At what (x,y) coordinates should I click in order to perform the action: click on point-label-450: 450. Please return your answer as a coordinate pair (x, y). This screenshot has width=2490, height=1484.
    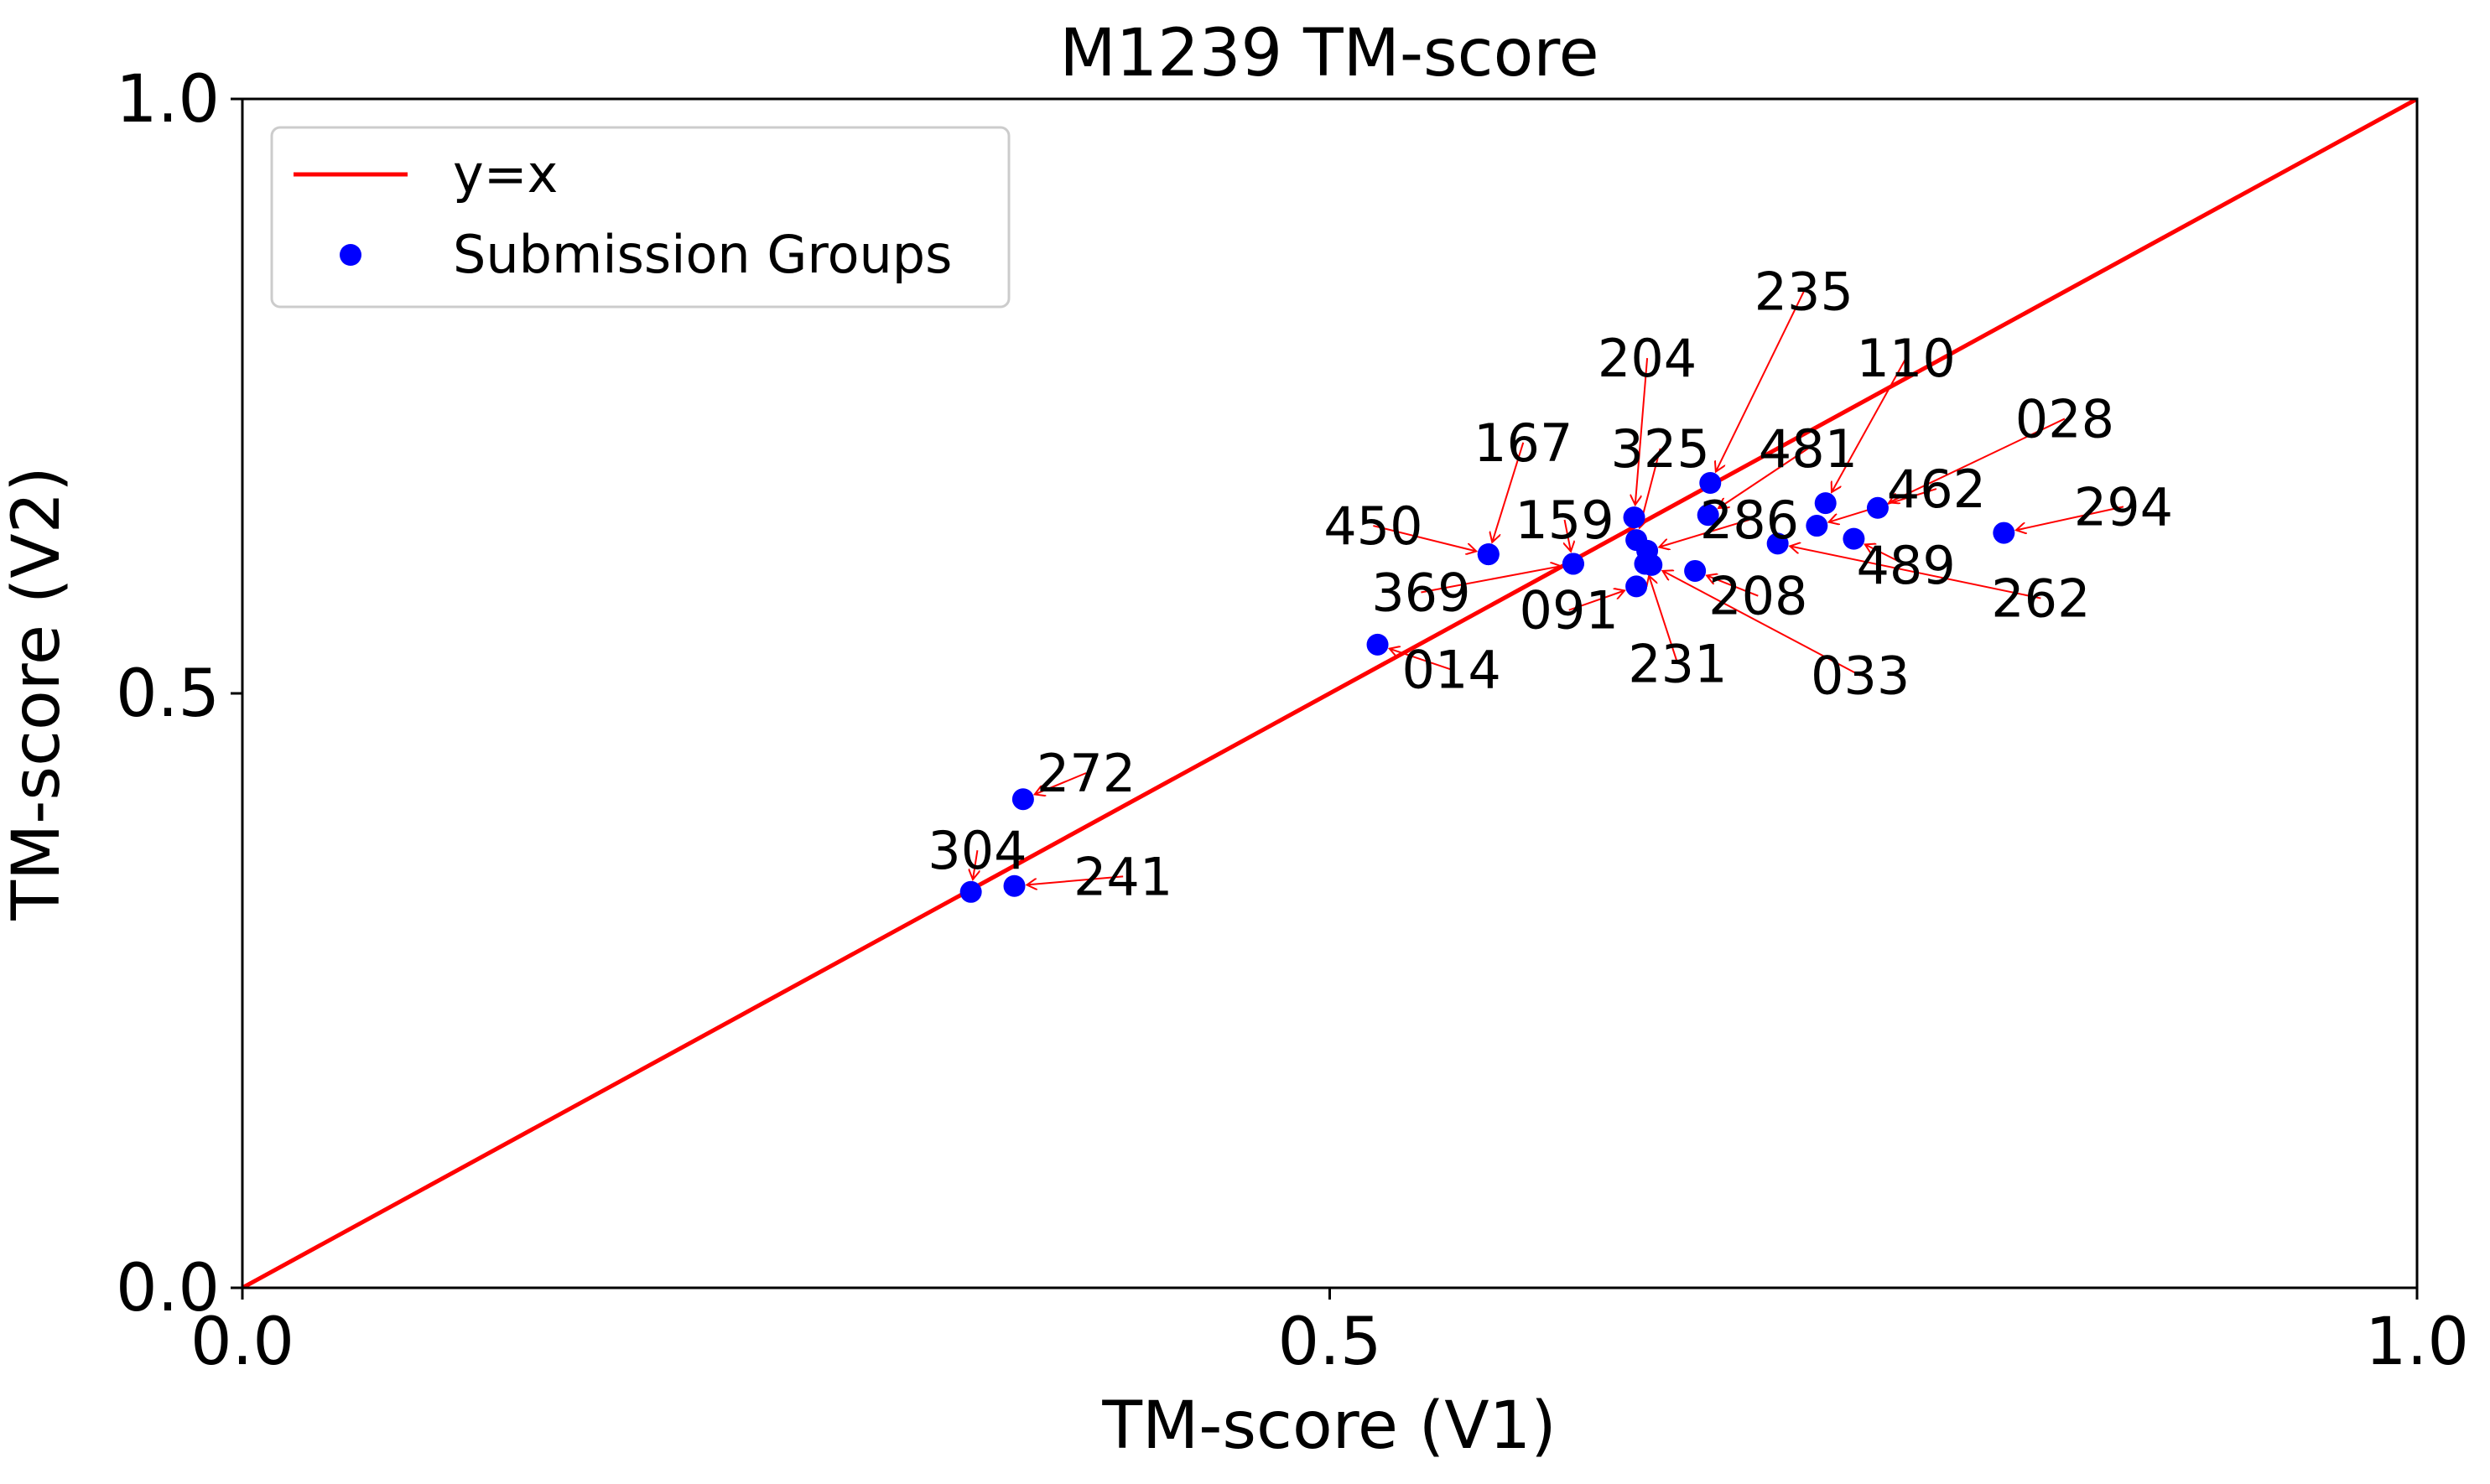
    Looking at the image, I should click on (1372, 526).